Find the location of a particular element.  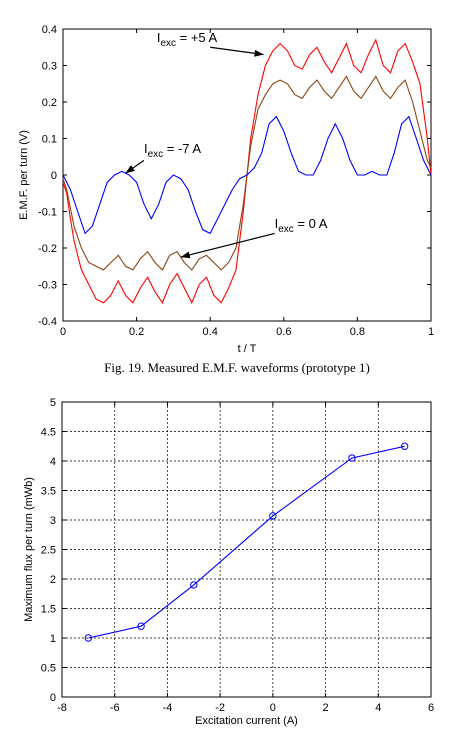

y-tick-label: 0.3 is located at coordinates (49, 67).